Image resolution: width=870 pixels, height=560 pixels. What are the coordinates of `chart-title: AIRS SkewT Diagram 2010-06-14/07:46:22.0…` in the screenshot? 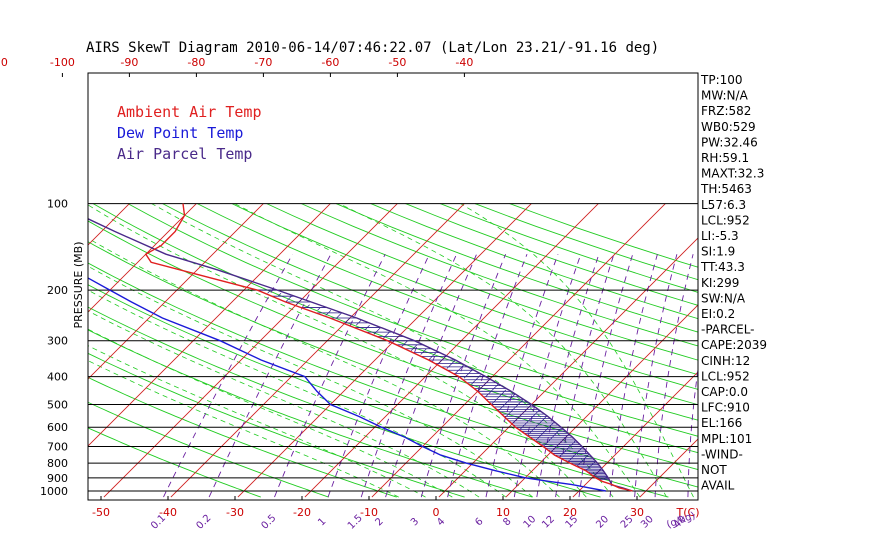 It's located at (372, 48).